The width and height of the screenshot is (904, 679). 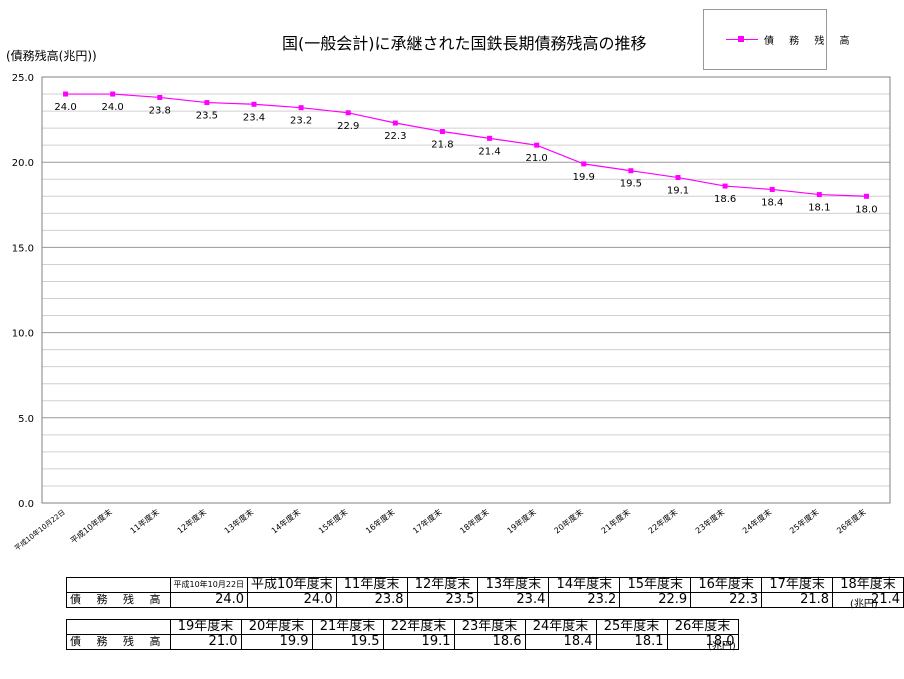 What do you see at coordinates (205, 642) in the screenshot?
I see `table-value-cell: 21.0` at bounding box center [205, 642].